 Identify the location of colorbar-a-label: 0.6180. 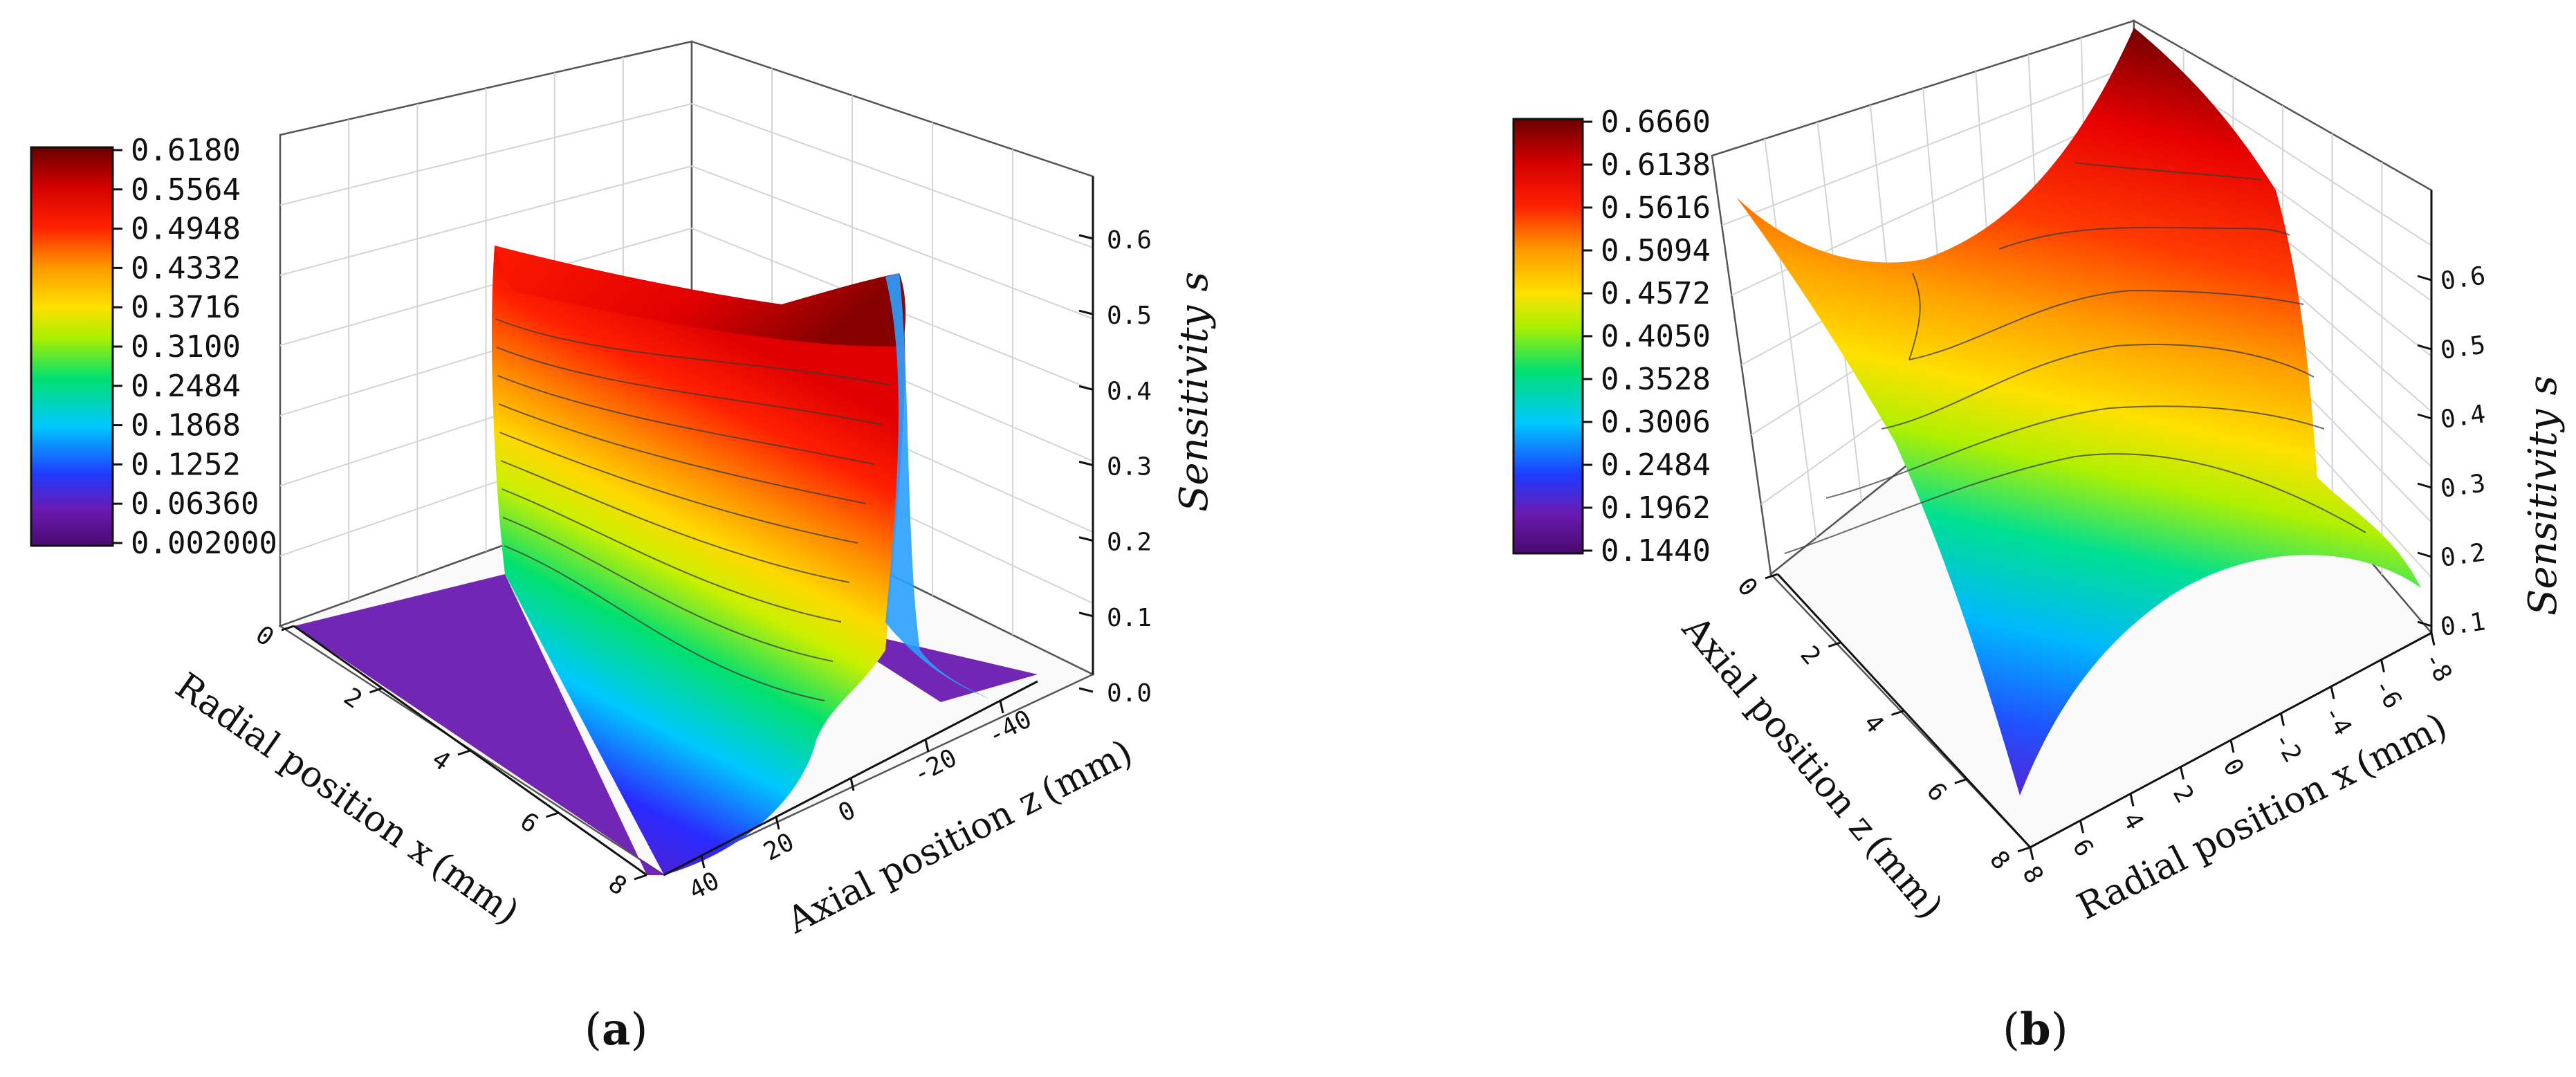
(186, 150).